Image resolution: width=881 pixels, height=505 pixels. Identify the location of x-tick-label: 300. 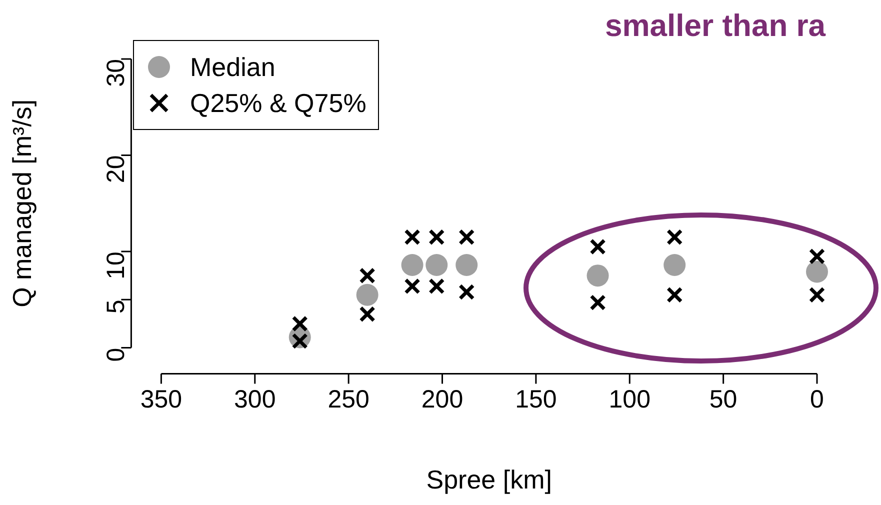
(255, 400).